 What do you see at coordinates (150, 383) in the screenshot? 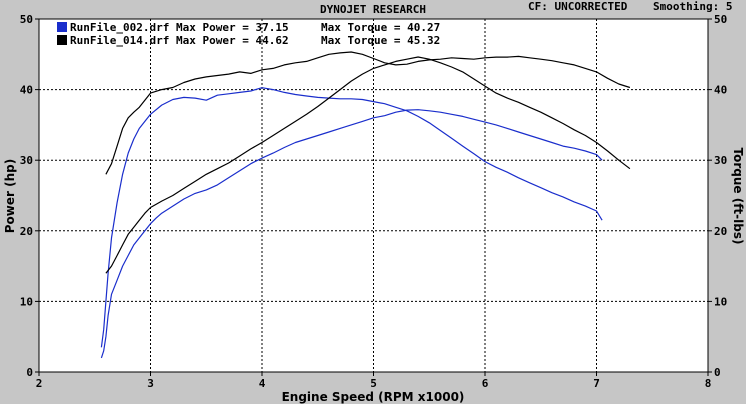
I see `x-tick-label: 3` at bounding box center [150, 383].